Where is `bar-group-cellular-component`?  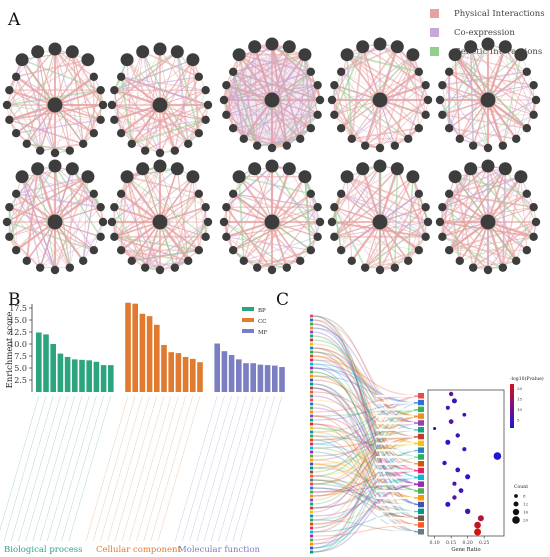 bar-group-cellular-component is located at coordinates (144, 422).